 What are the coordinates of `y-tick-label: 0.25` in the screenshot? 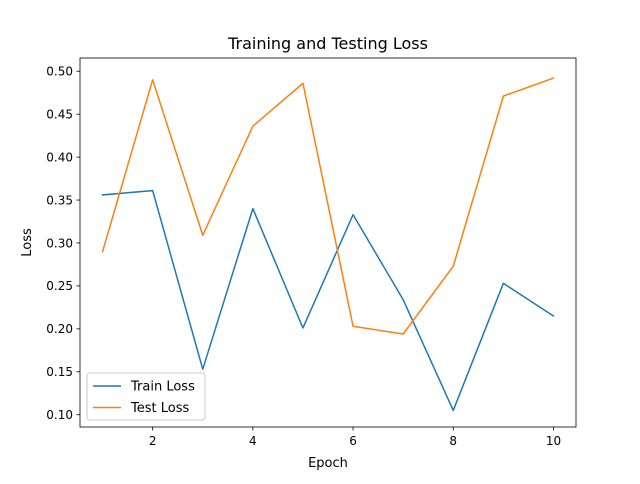 It's located at (59, 286).